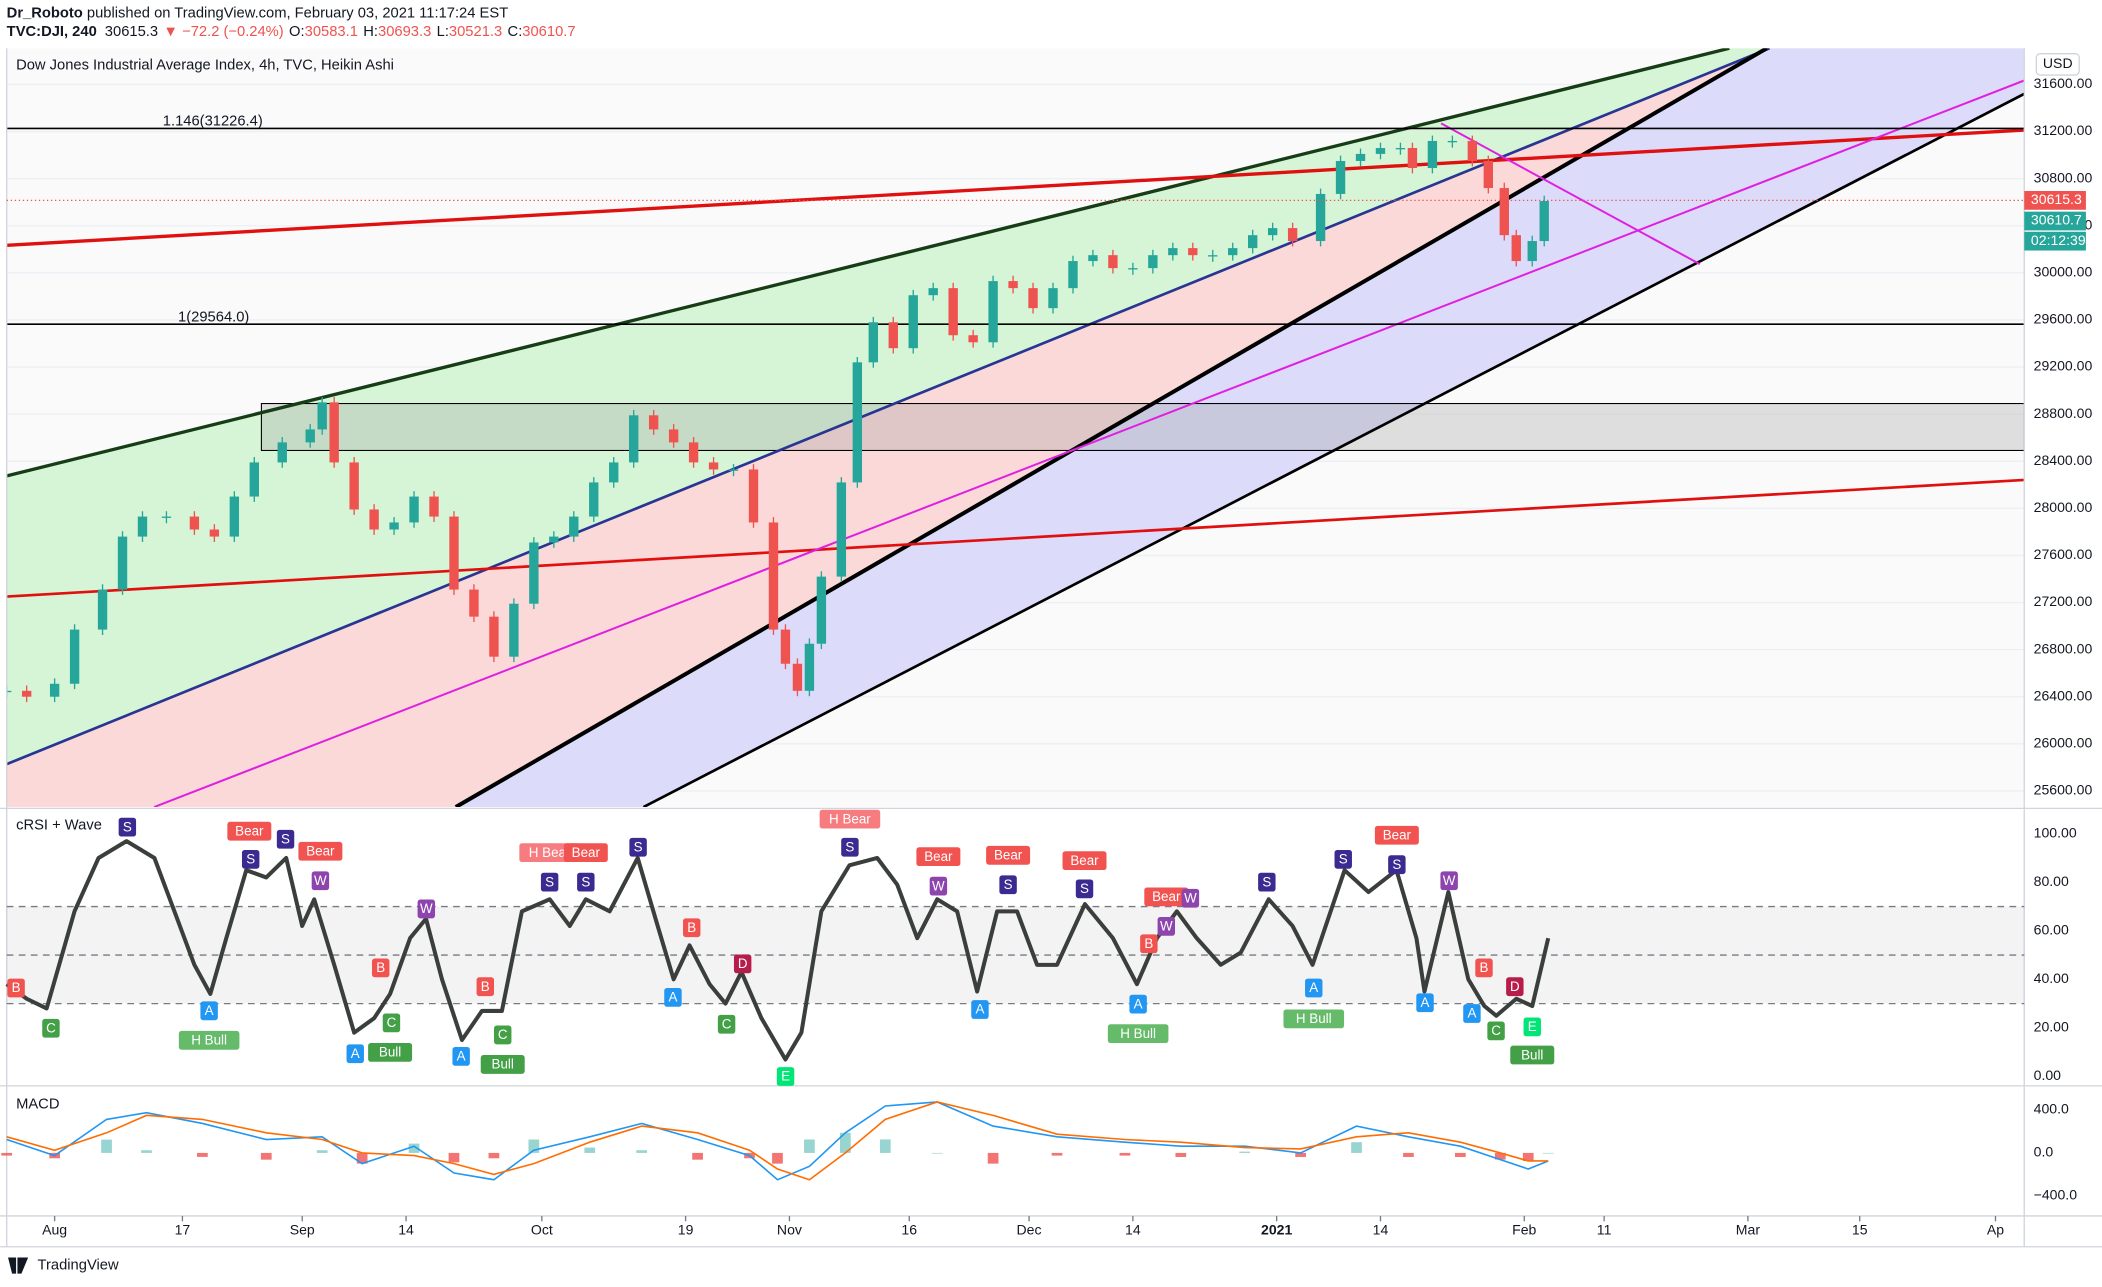 The height and width of the screenshot is (1287, 2102). Describe the element at coordinates (331, 32) in the screenshot. I see `ohlc-value: 30583.1` at that location.